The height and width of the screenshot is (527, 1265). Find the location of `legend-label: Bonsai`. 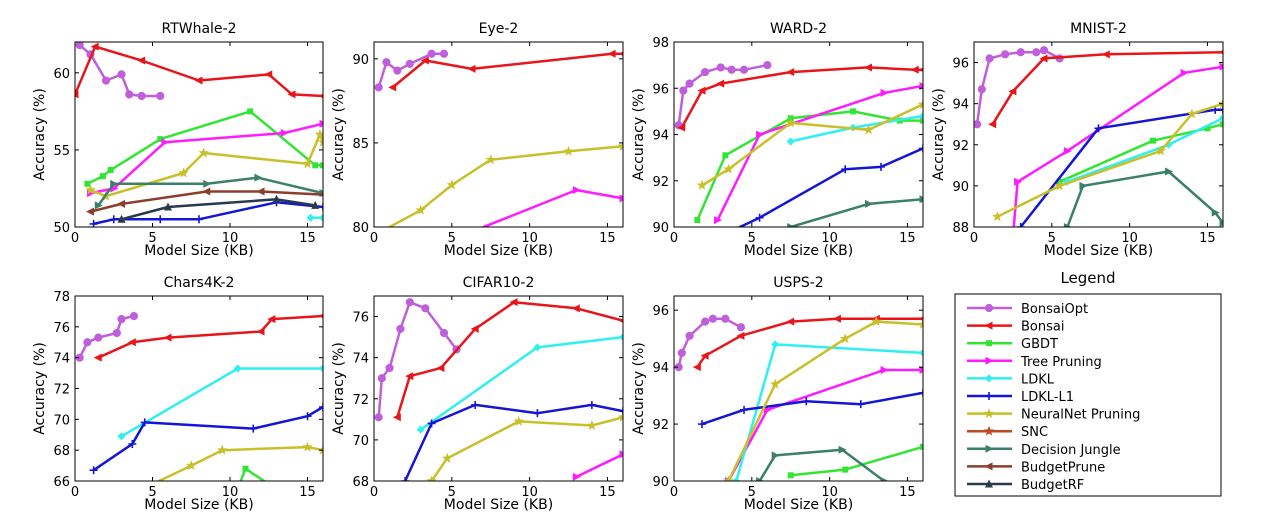

legend-label: Bonsai is located at coordinates (1042, 327).